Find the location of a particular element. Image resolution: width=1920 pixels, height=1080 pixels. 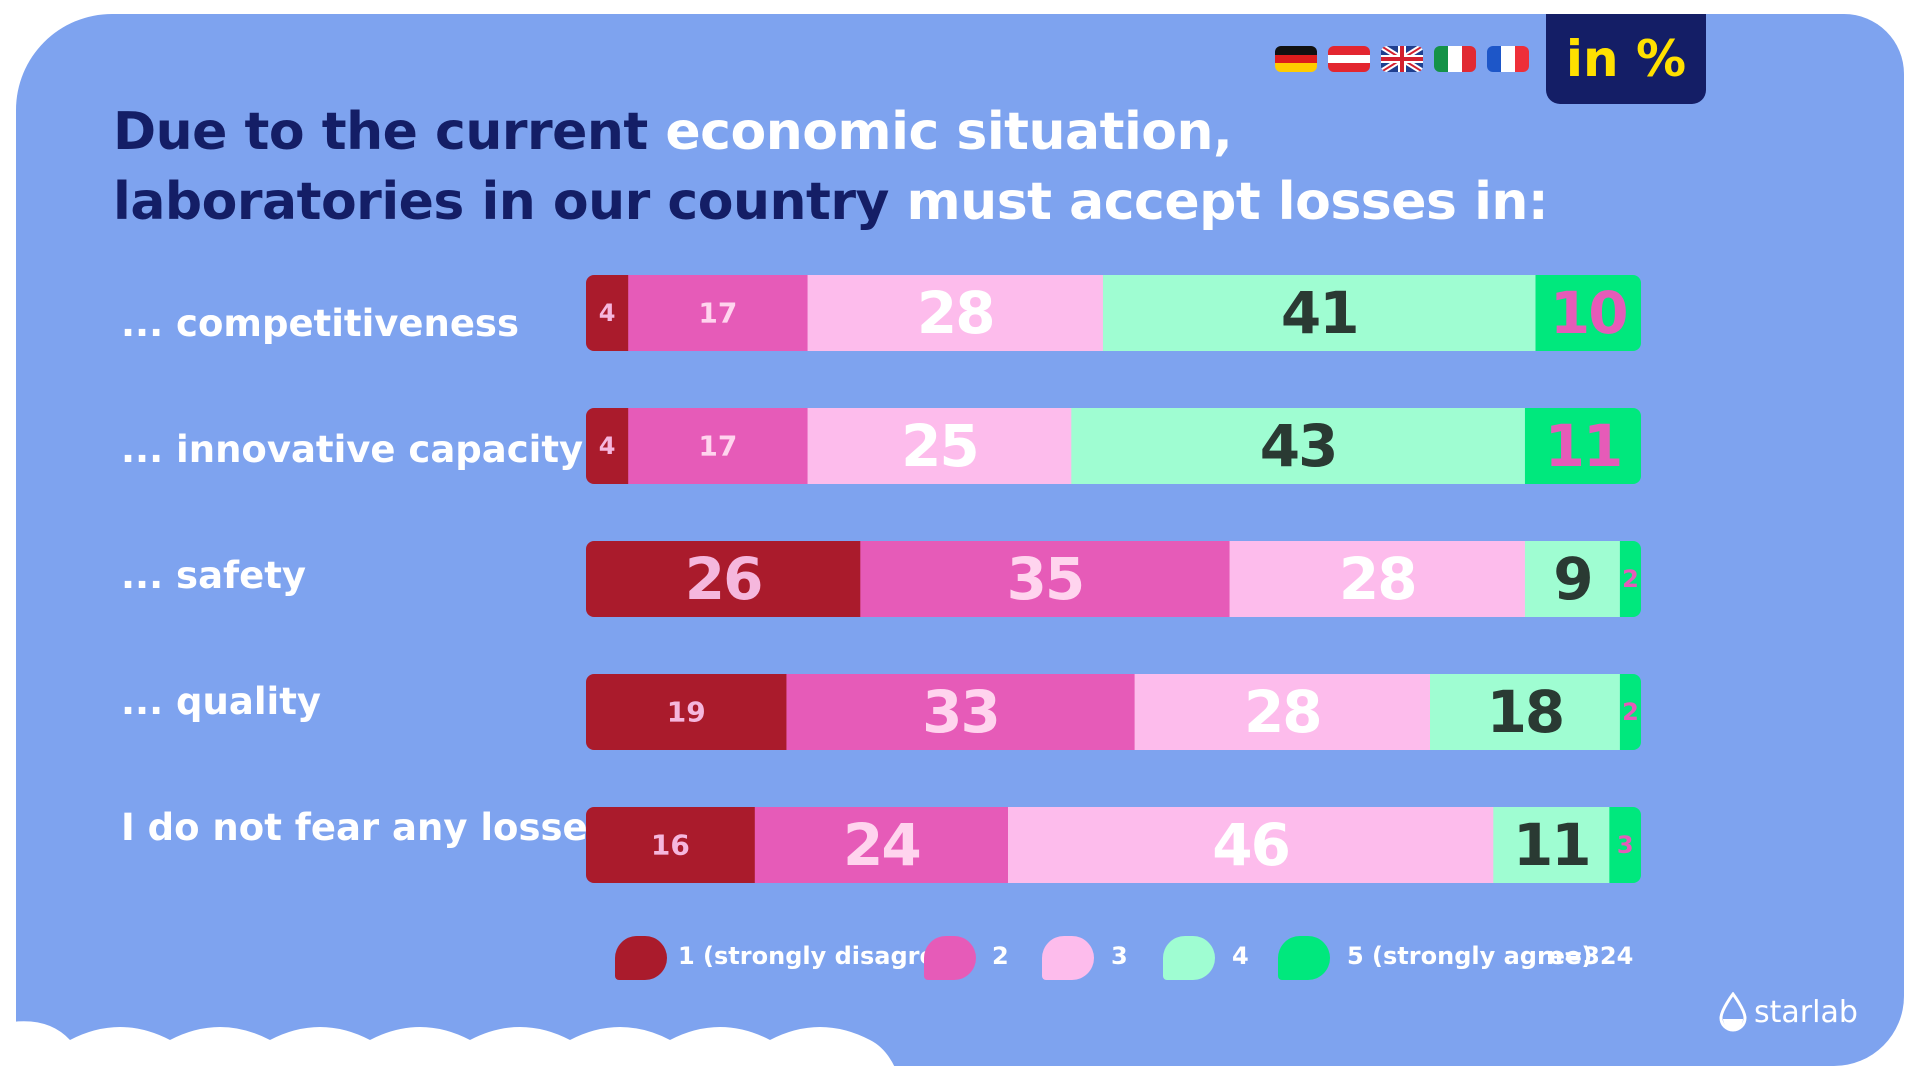

data-label-3-row-5: 46 is located at coordinates (1250, 845).